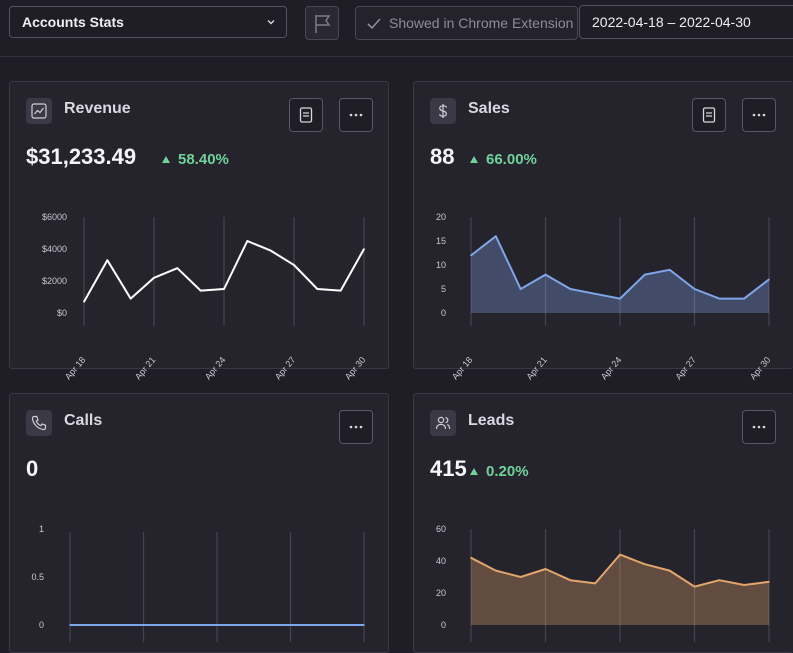 The image size is (793, 653). What do you see at coordinates (41, 529) in the screenshot?
I see `calls-y-tick-label: 1` at bounding box center [41, 529].